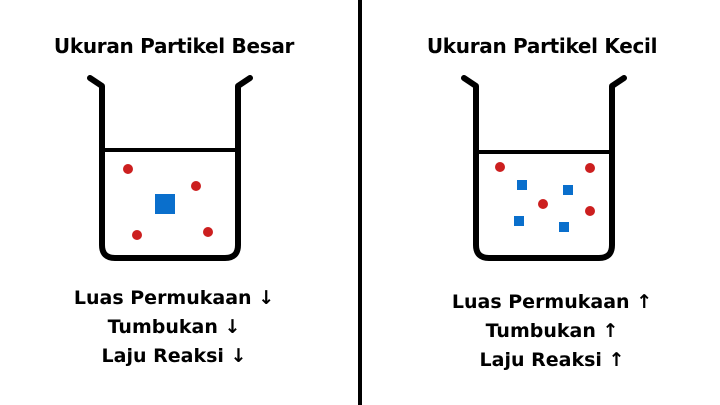 Image resolution: width=720 pixels, height=405 pixels. Describe the element at coordinates (174, 356) in the screenshot. I see `stat-reaction-rate: Laju Reaksi ↓` at that location.